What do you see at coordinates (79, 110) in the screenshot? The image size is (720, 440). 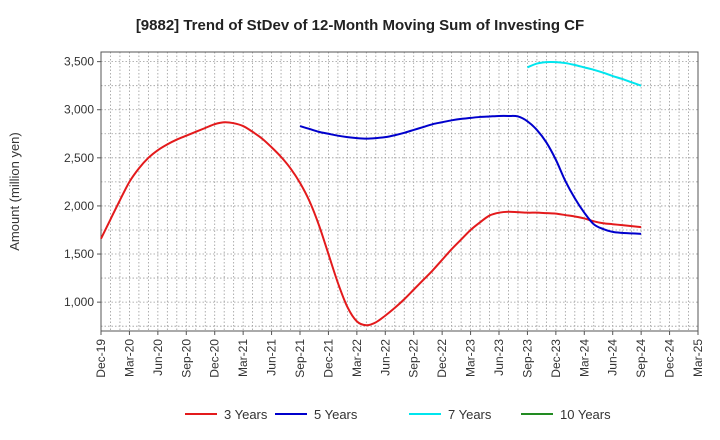 I see `y-tick-label: 3,000` at bounding box center [79, 110].